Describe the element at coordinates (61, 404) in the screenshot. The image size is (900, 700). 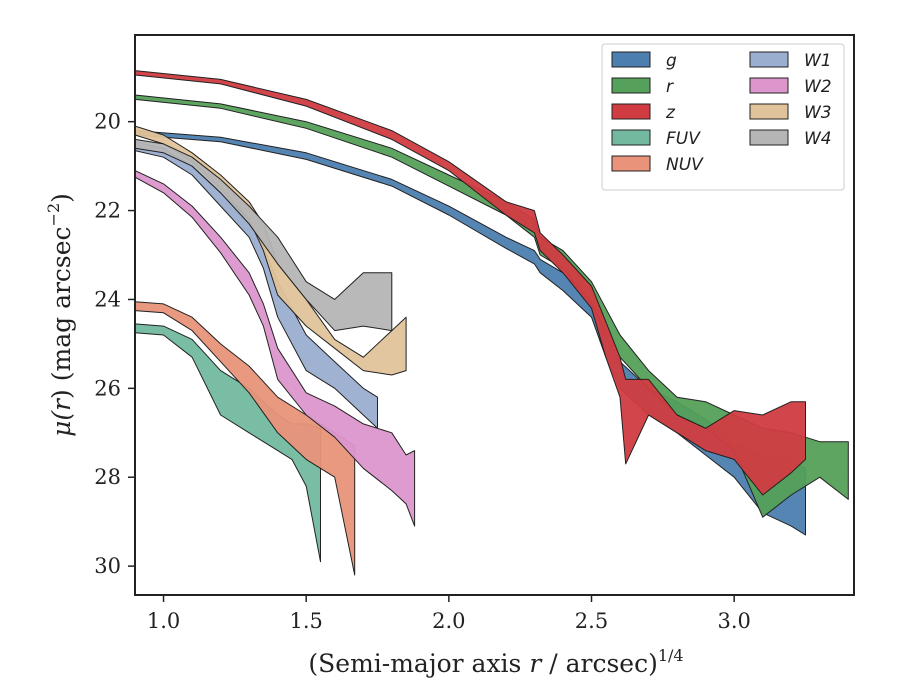
I see `y-axis-label-var: r` at that location.